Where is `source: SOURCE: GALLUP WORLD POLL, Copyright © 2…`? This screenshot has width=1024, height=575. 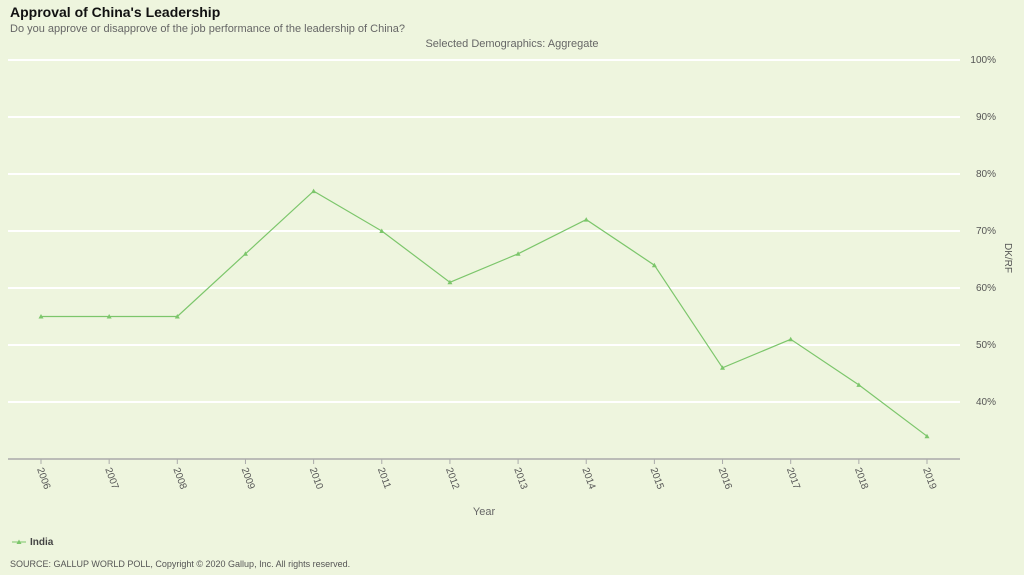 source: SOURCE: GALLUP WORLD POLL, Copyright © 2… is located at coordinates (180, 564).